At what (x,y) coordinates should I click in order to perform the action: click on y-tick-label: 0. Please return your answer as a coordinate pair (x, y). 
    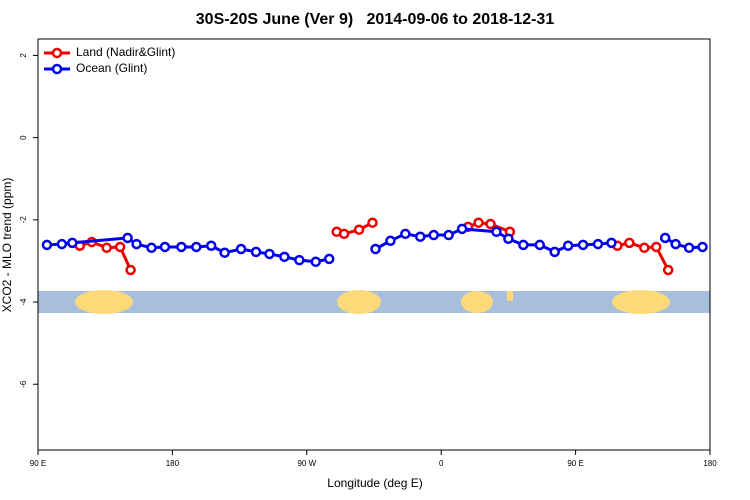
    Looking at the image, I should click on (23, 137).